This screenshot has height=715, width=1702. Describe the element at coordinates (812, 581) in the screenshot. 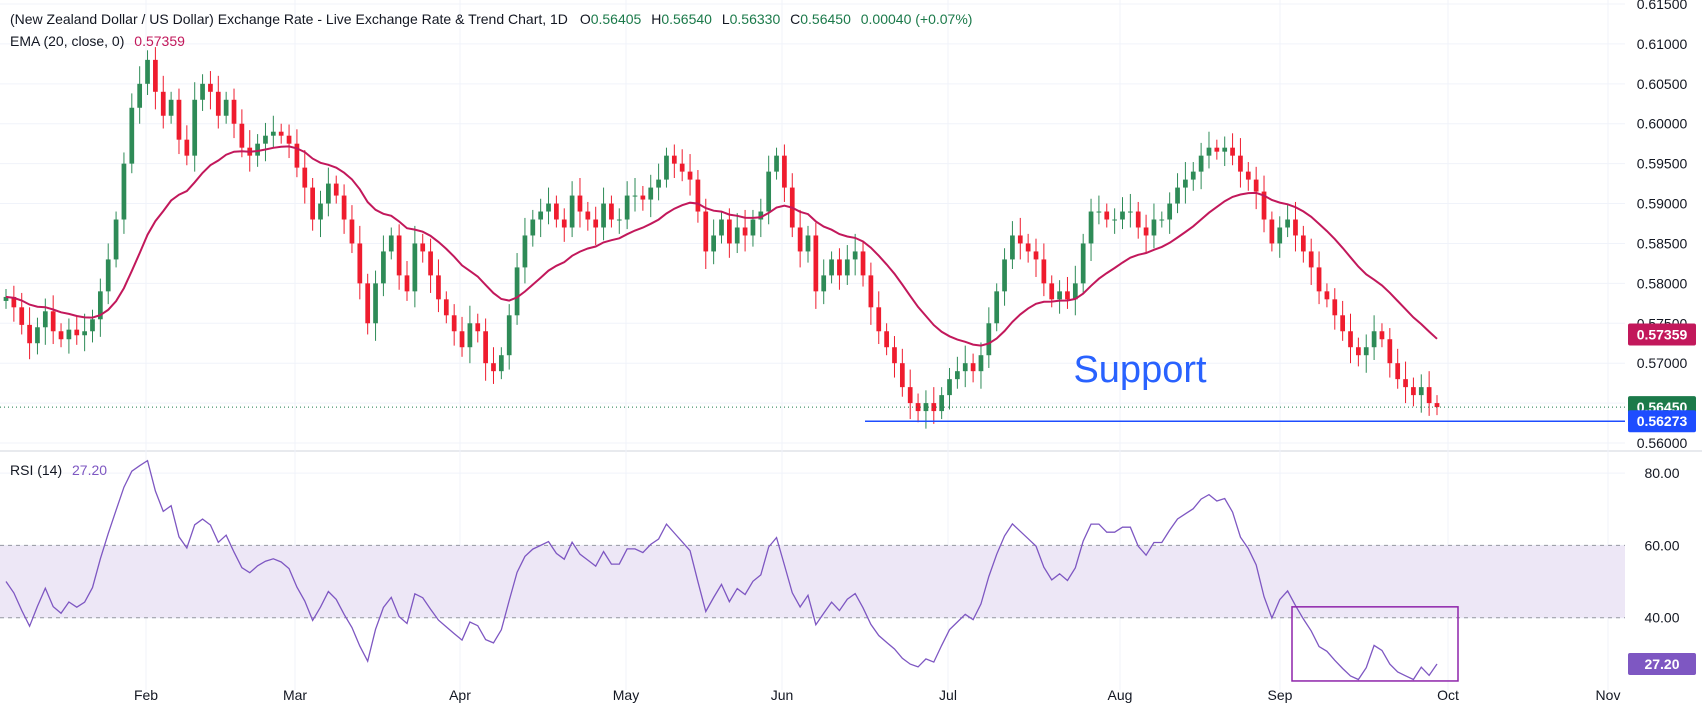

I see `rsi-band` at that location.